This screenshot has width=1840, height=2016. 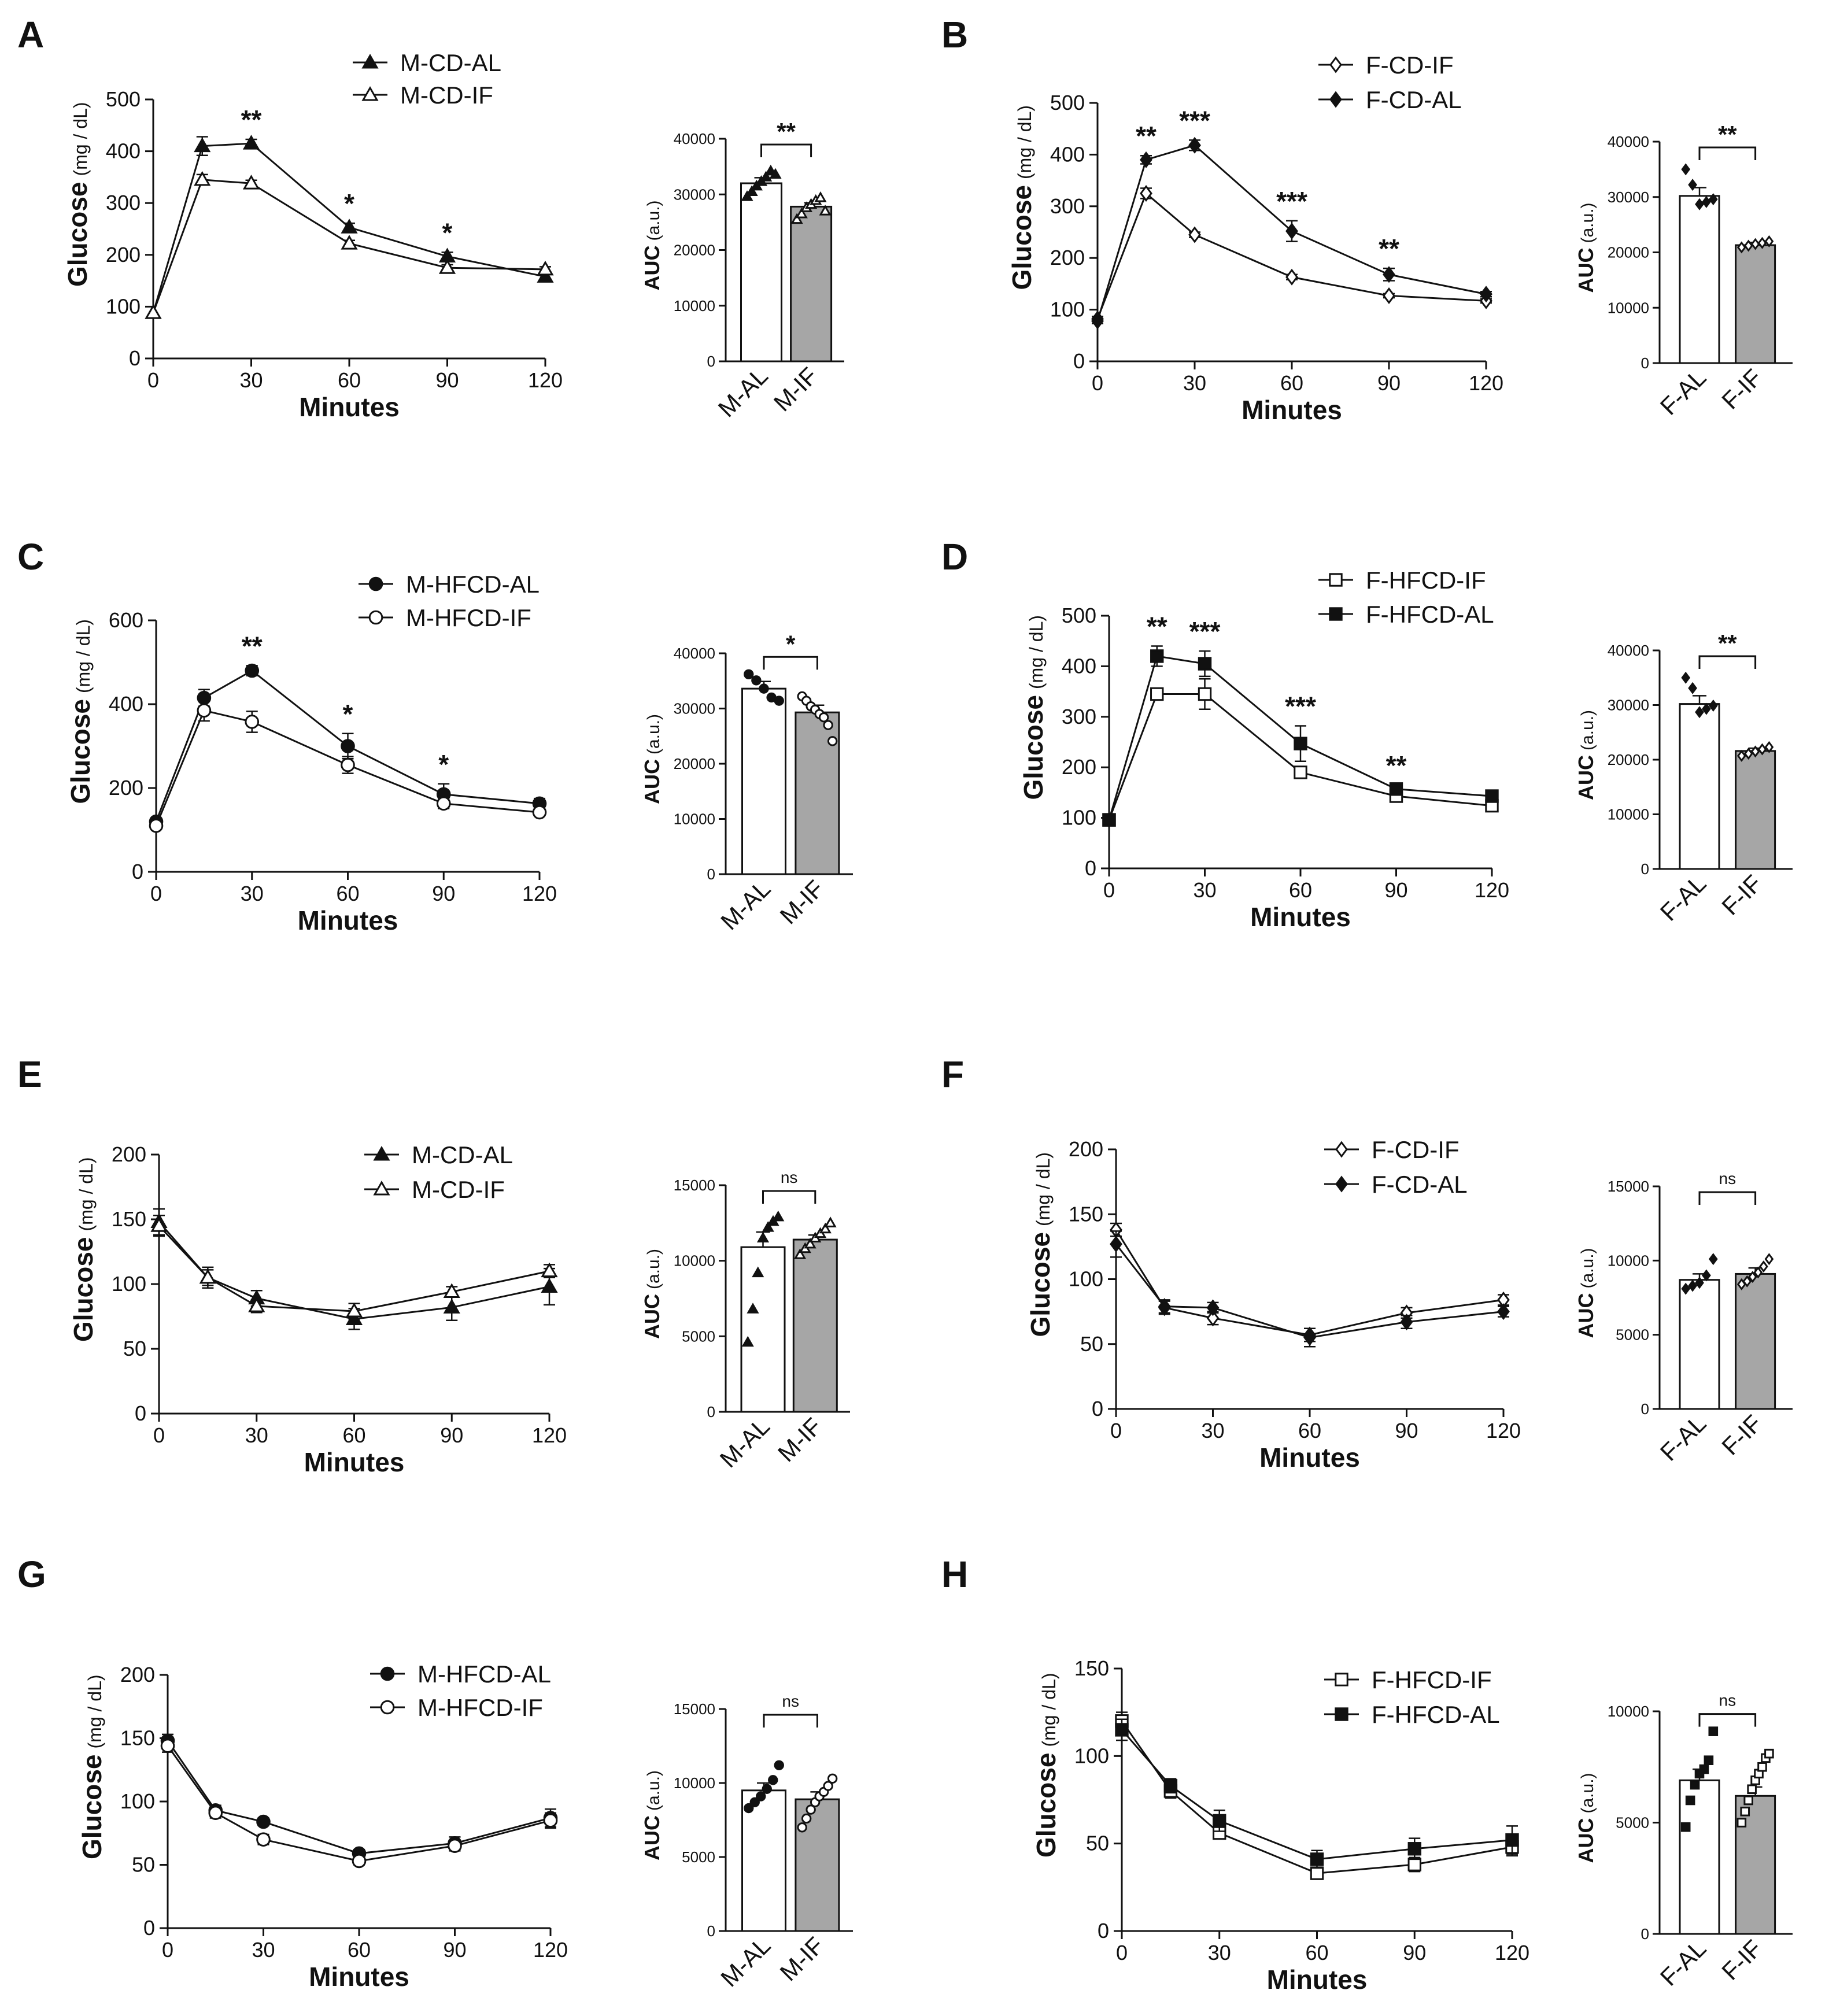 I want to click on y-tick-label: 500, so click(x=1079, y=615).